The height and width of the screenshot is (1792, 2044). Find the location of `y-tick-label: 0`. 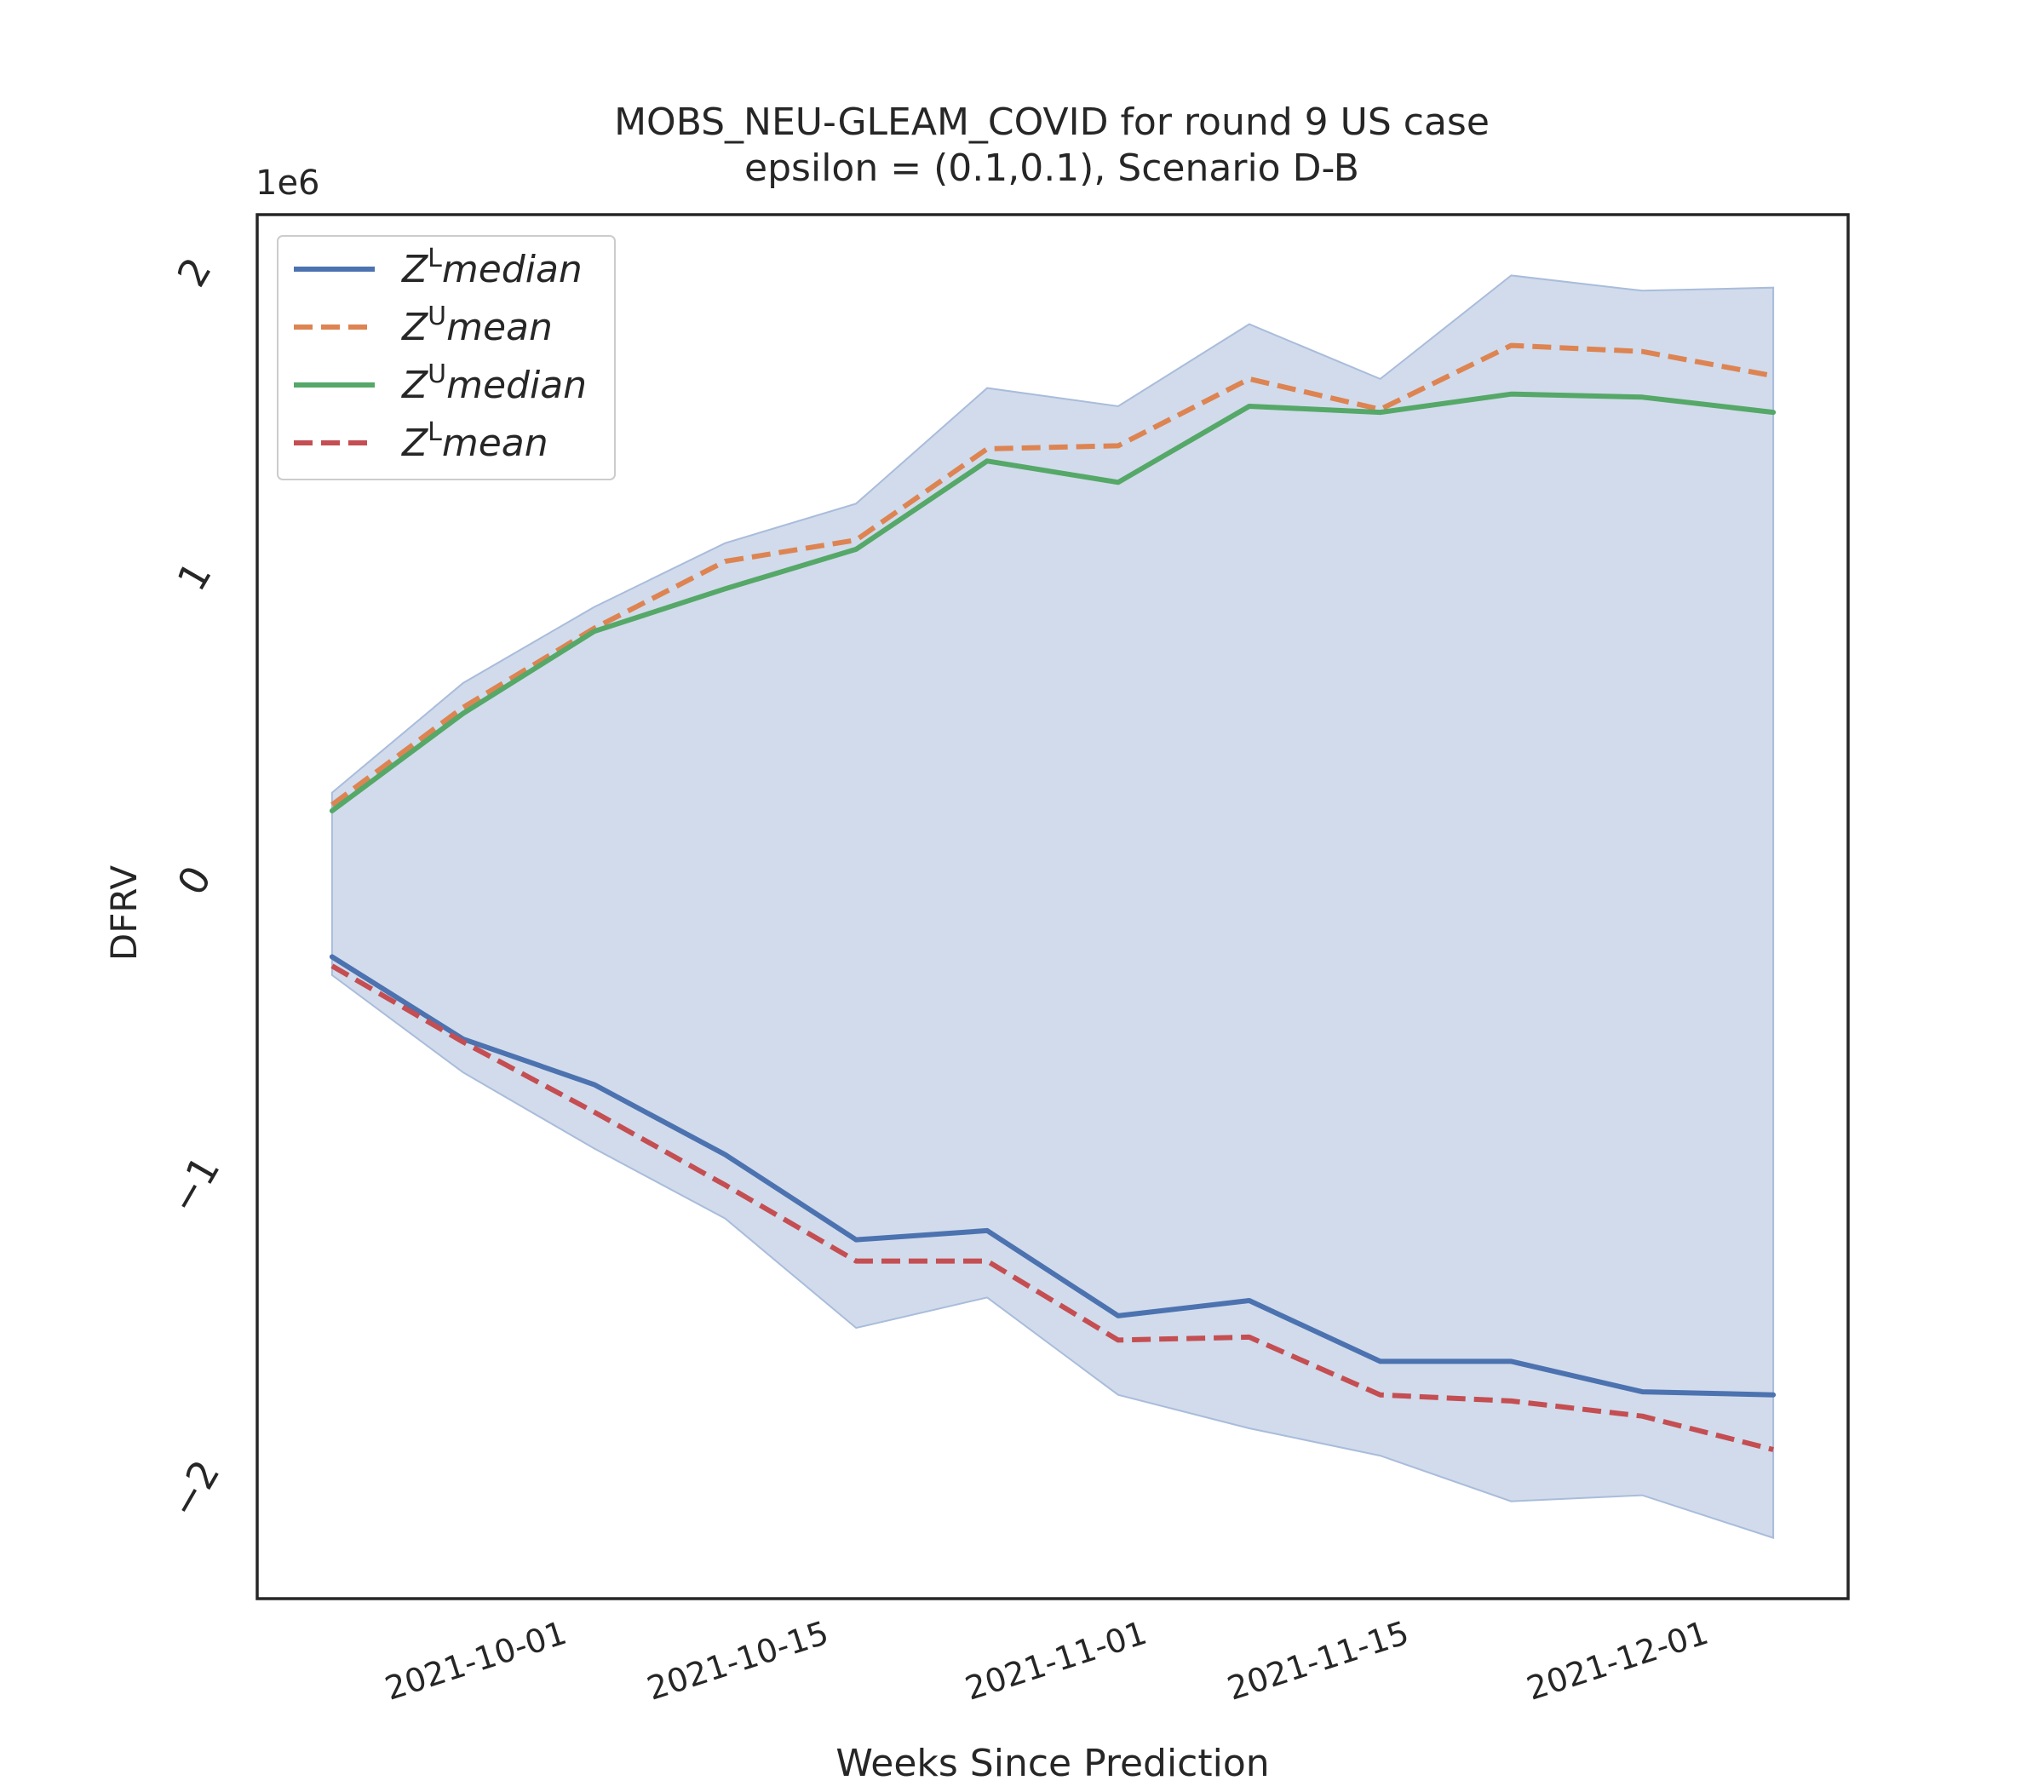

y-tick-label: 0 is located at coordinates (194, 881).